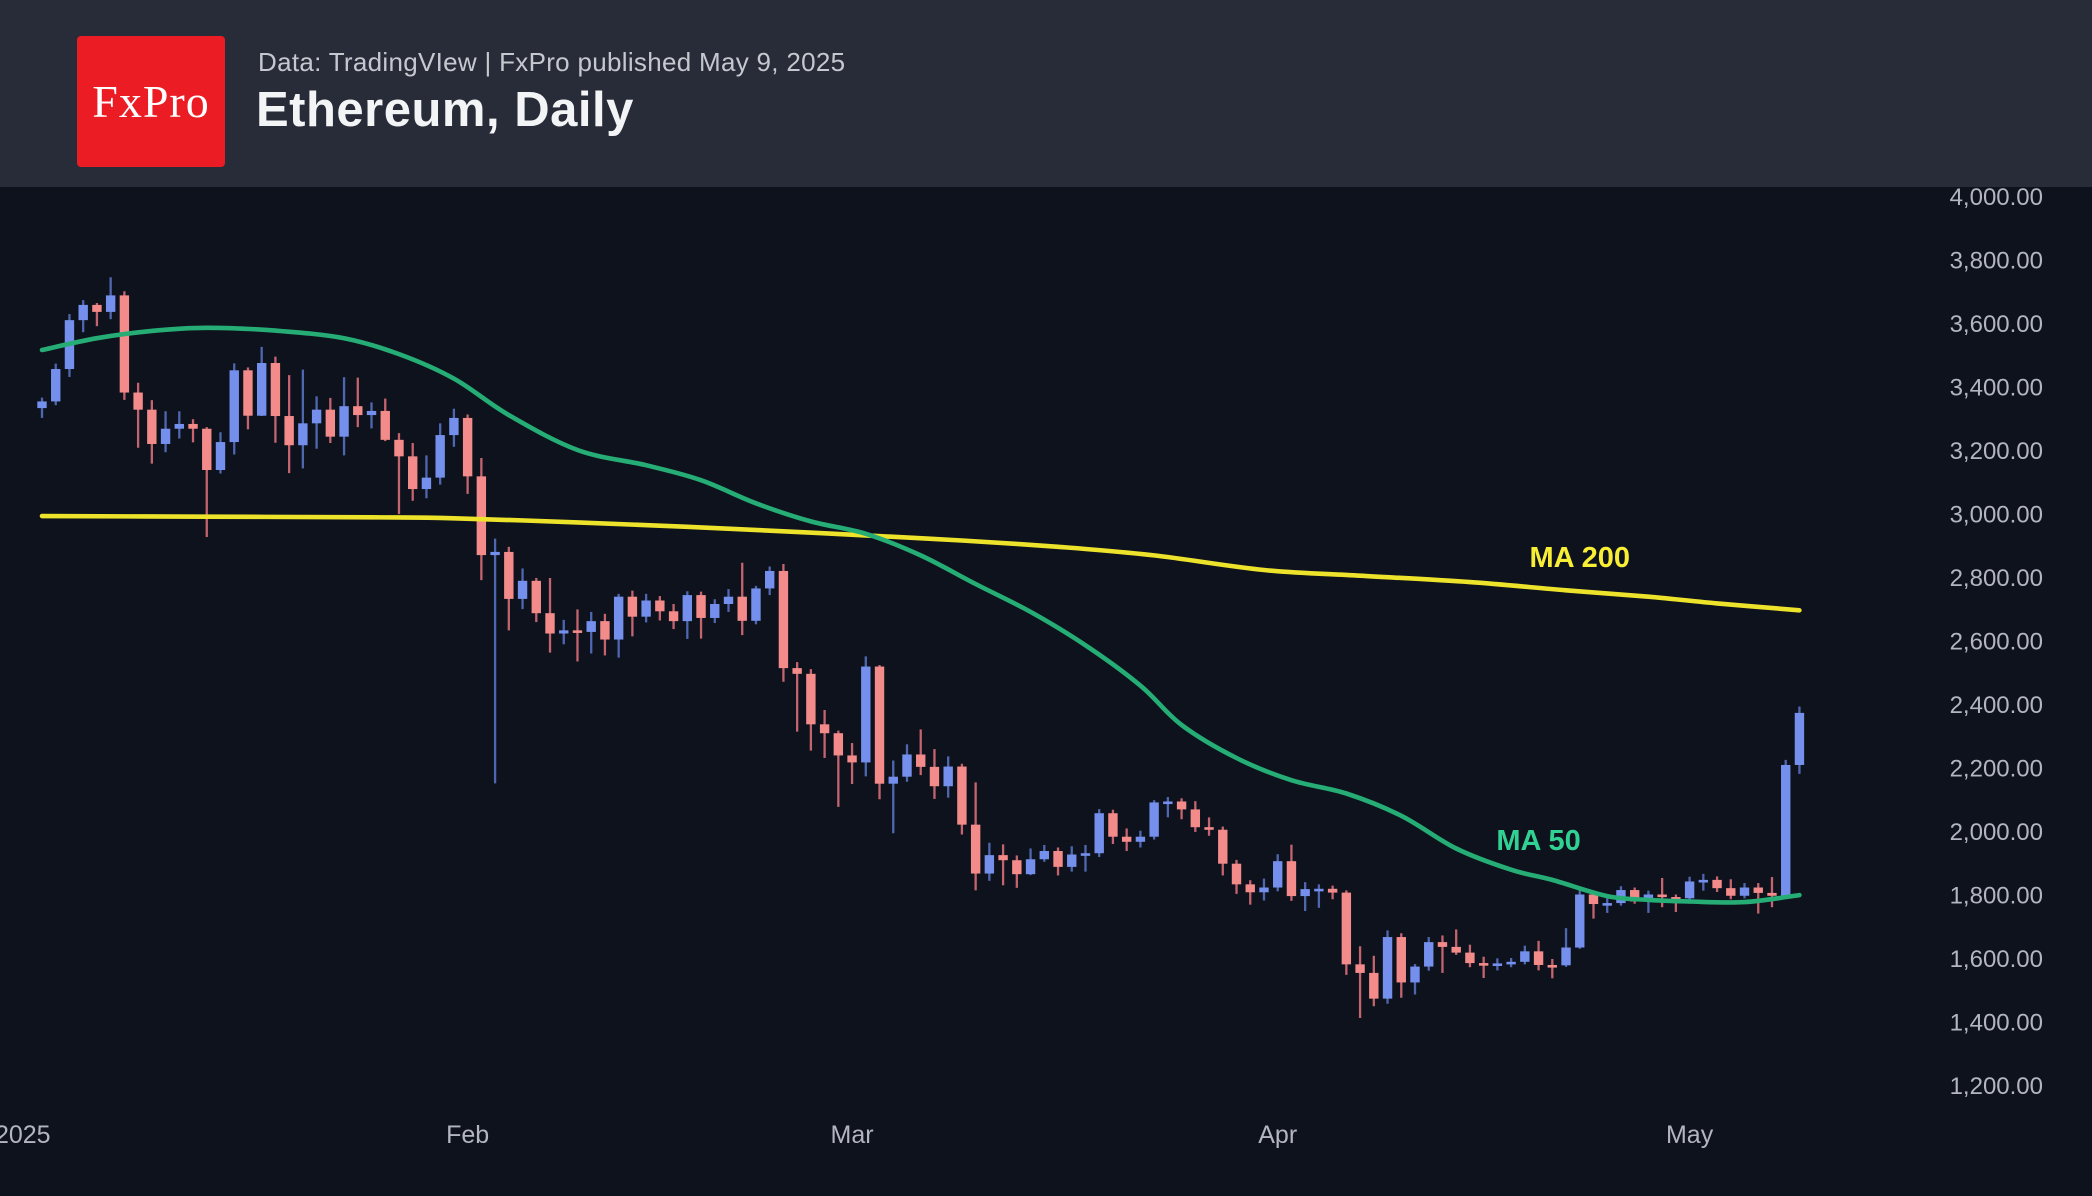  Describe the element at coordinates (1996, 451) in the screenshot. I see `y-axis-label: 3,200.00` at that location.